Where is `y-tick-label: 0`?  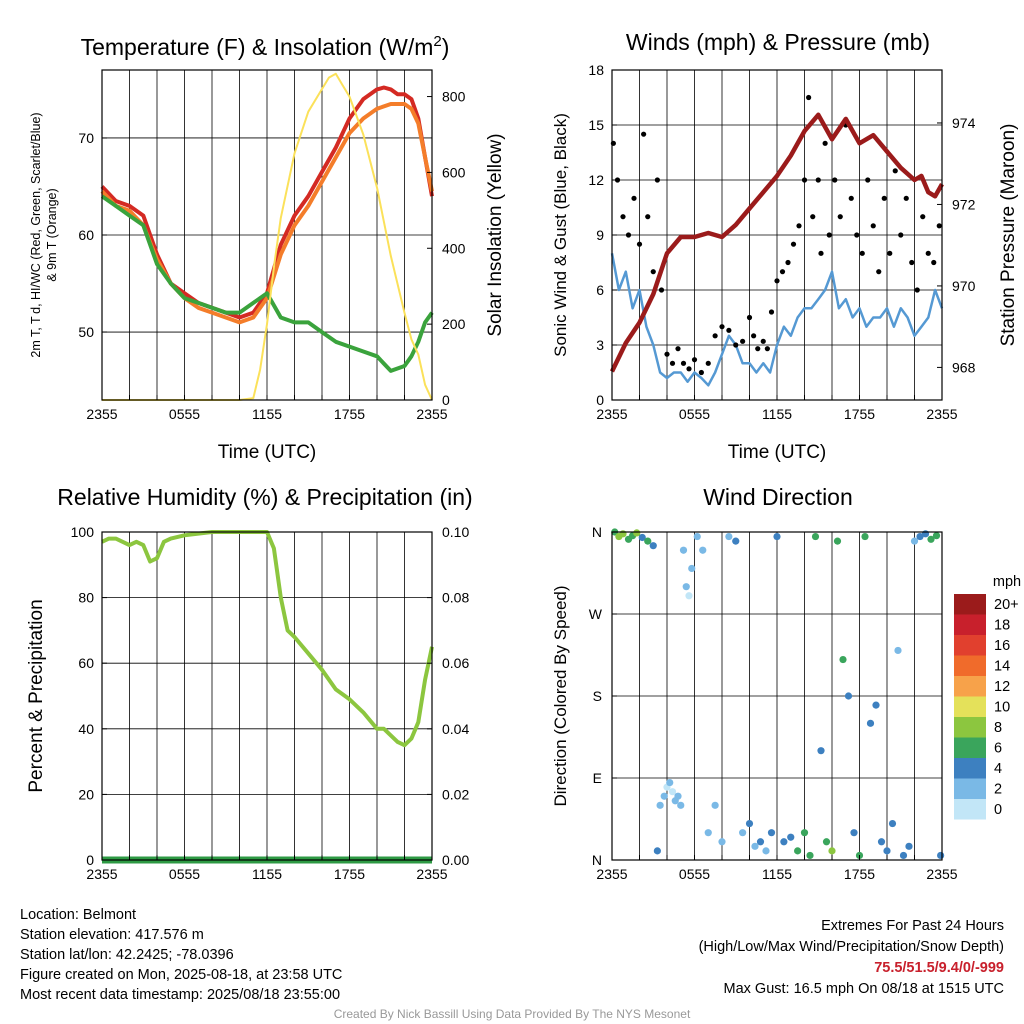 y-tick-label: 0 is located at coordinates (600, 400).